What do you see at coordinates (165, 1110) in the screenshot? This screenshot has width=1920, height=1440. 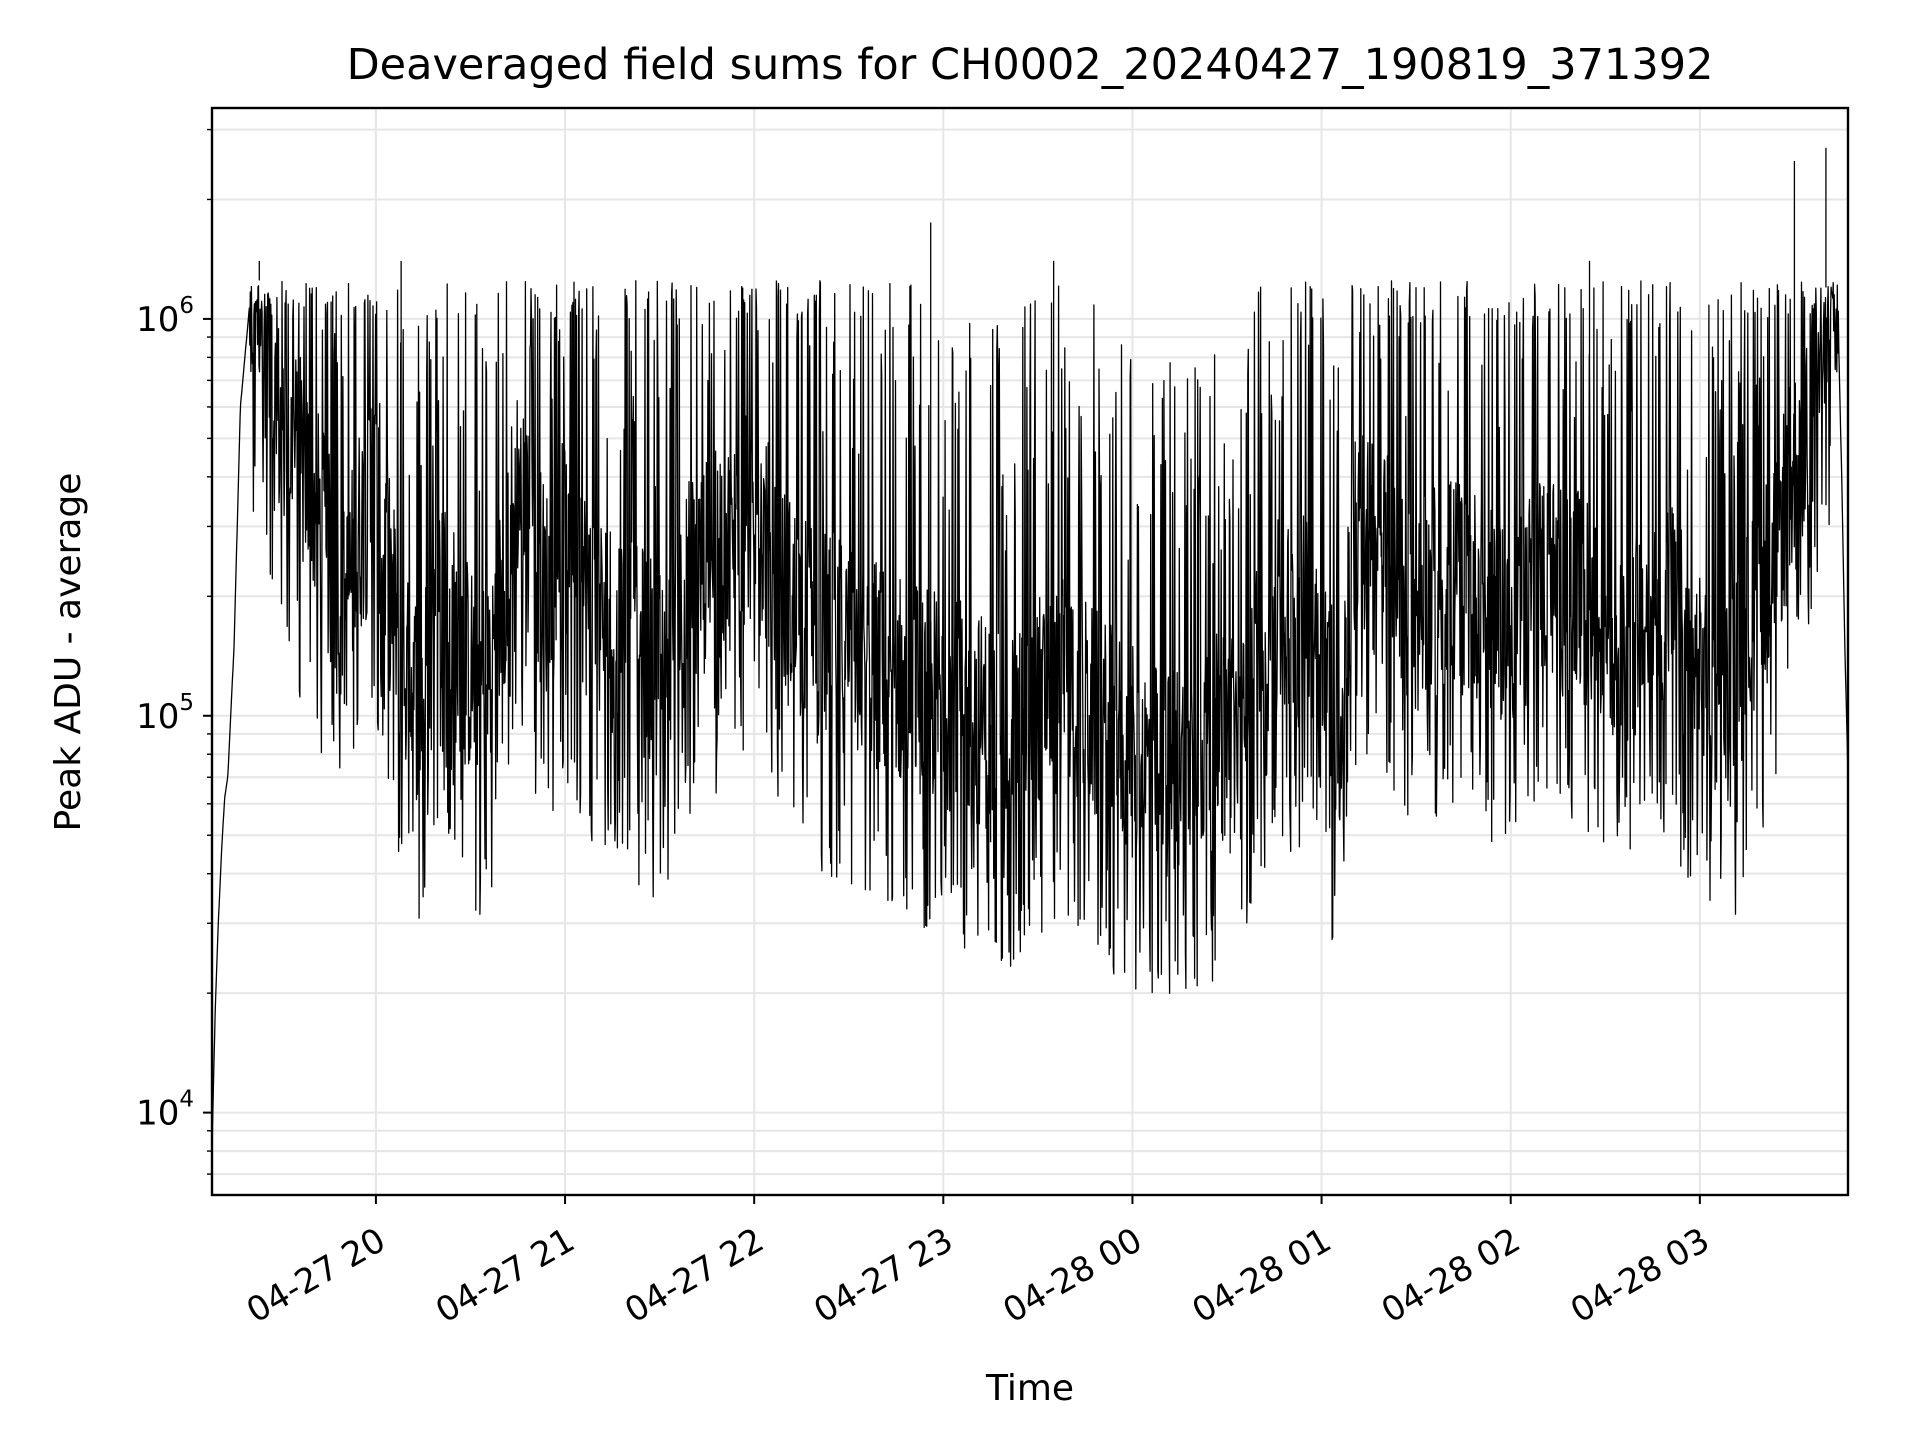 I see `y-tick-label: 10⁴` at bounding box center [165, 1110].